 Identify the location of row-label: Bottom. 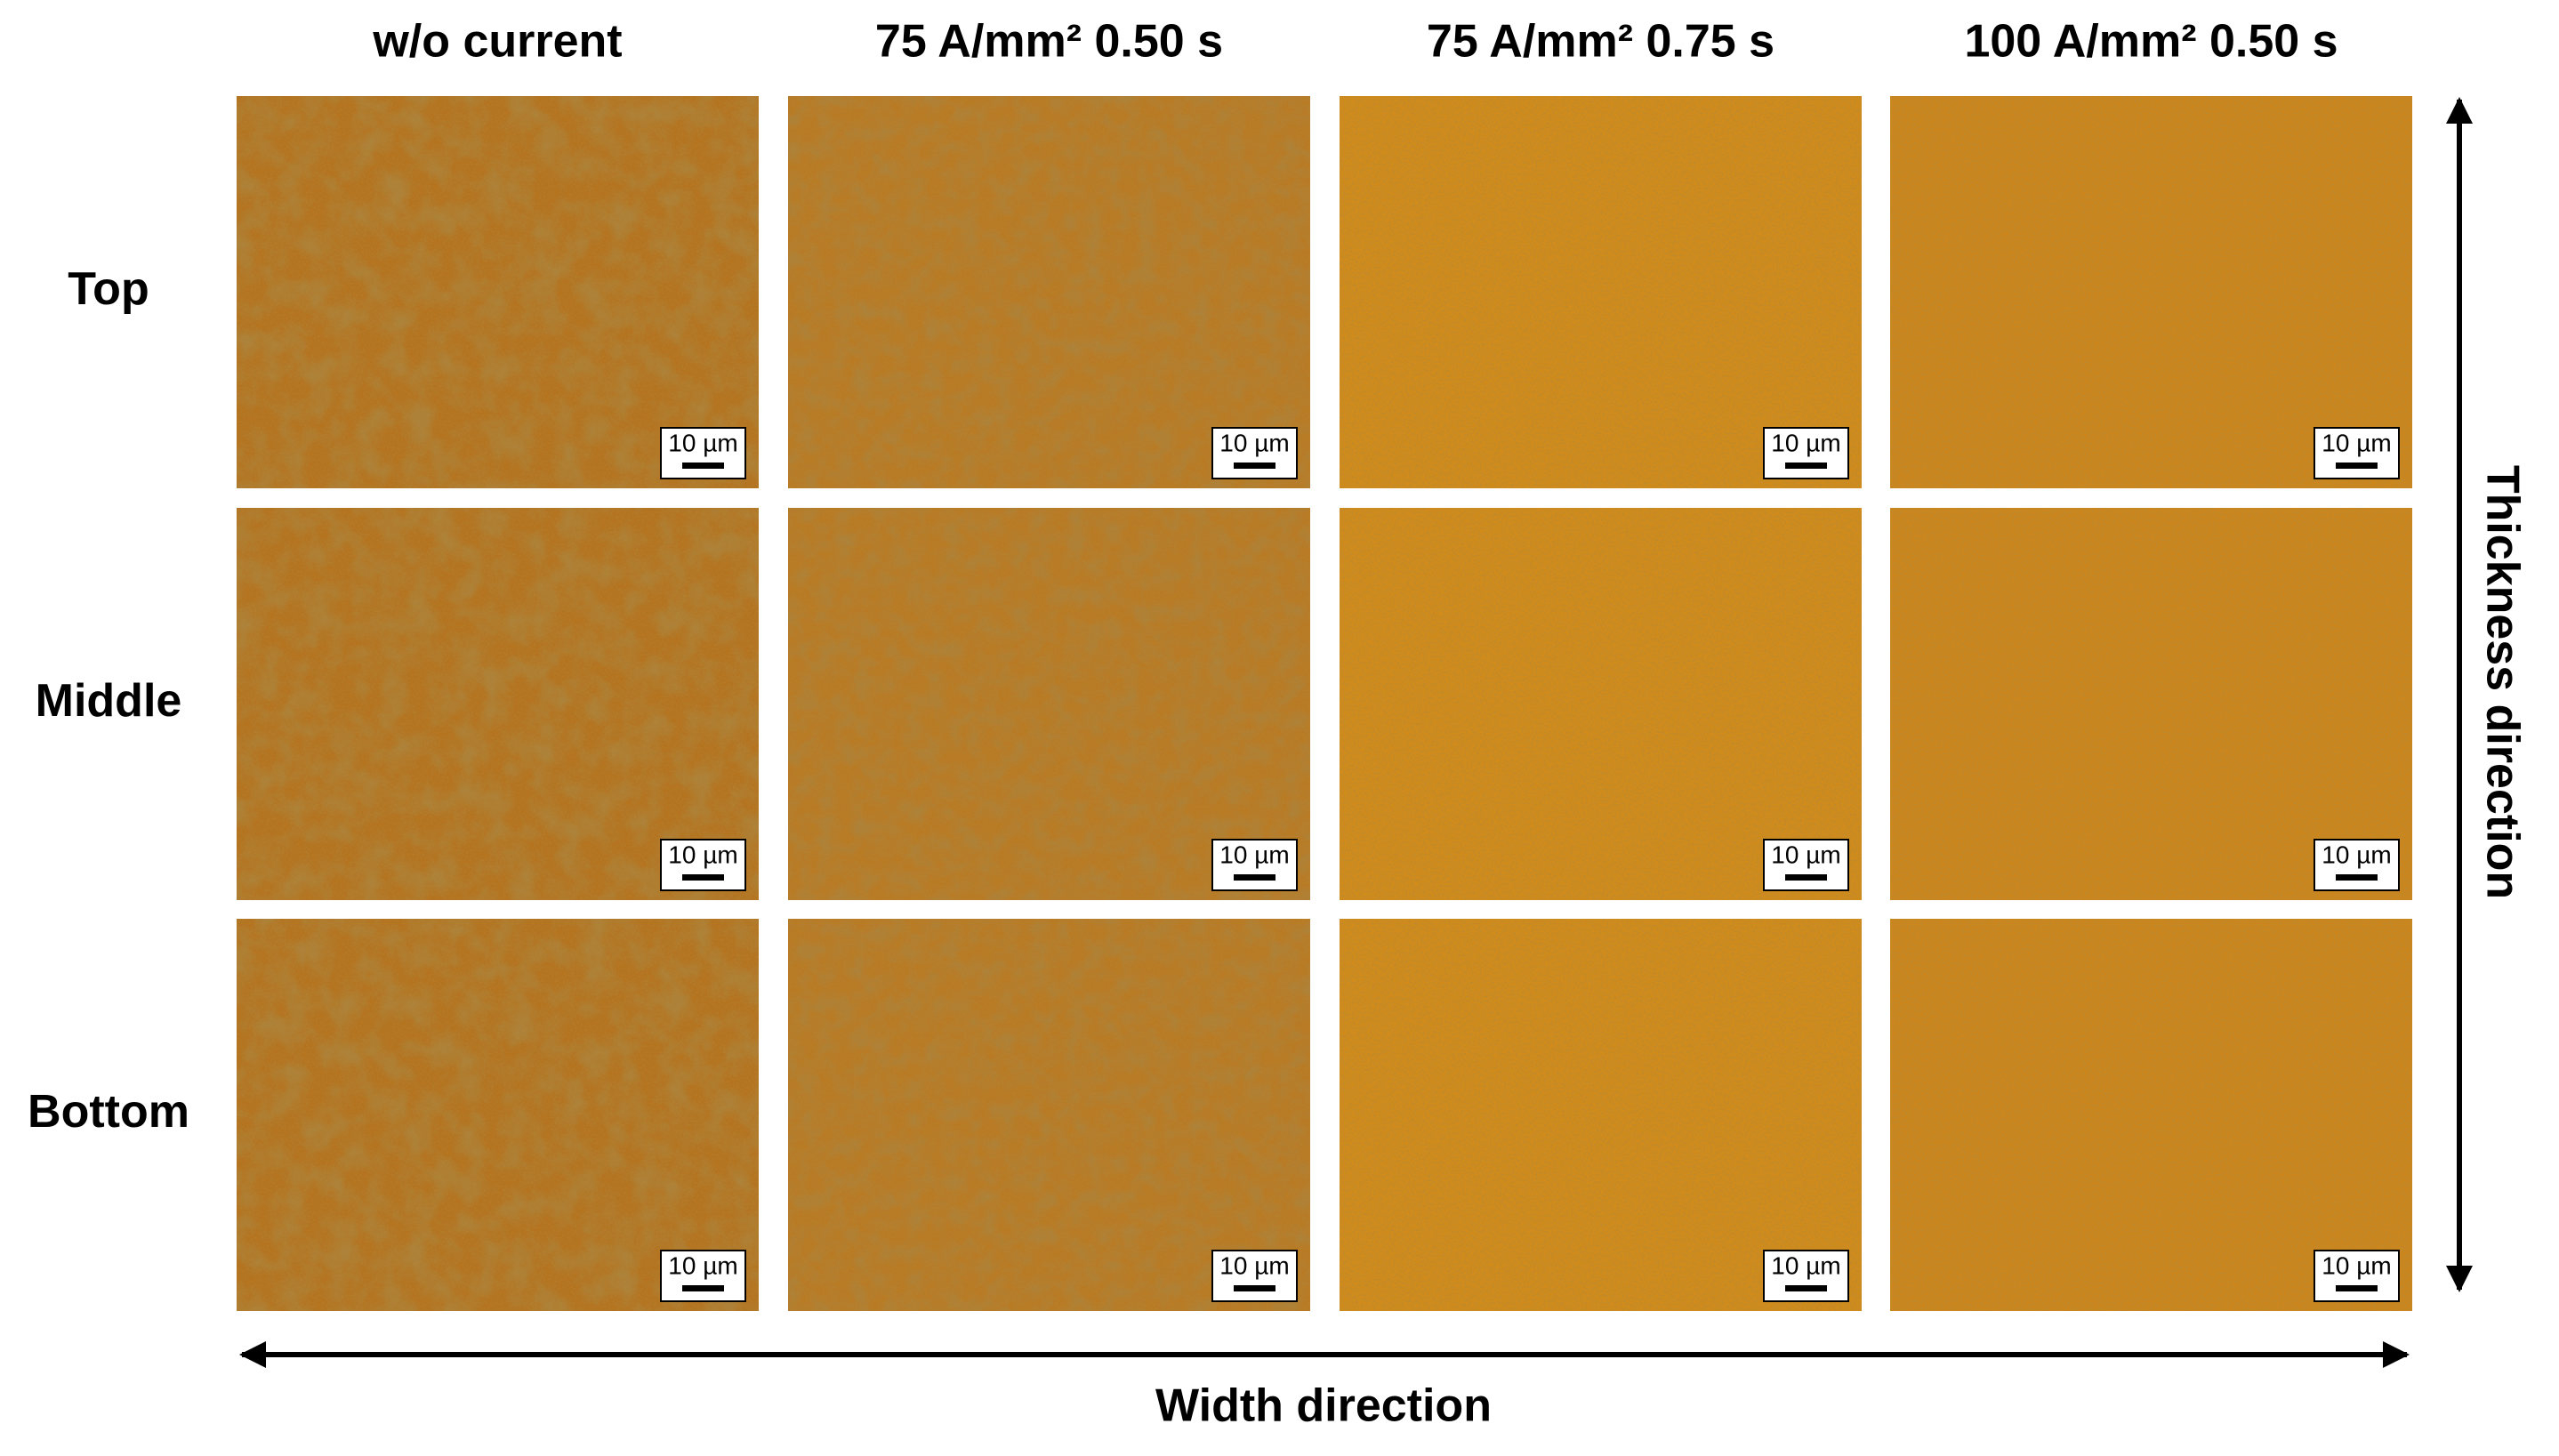
(109, 1112).